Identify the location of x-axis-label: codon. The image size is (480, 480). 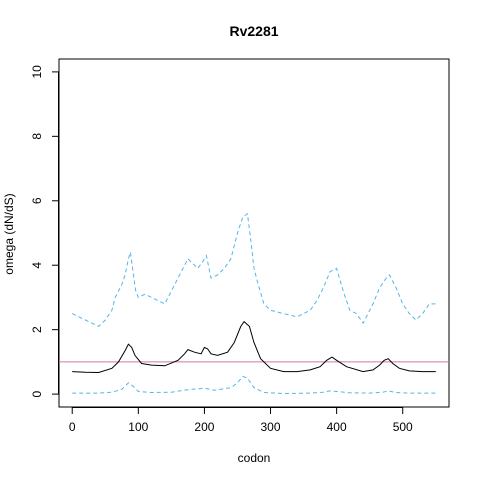
(254, 458).